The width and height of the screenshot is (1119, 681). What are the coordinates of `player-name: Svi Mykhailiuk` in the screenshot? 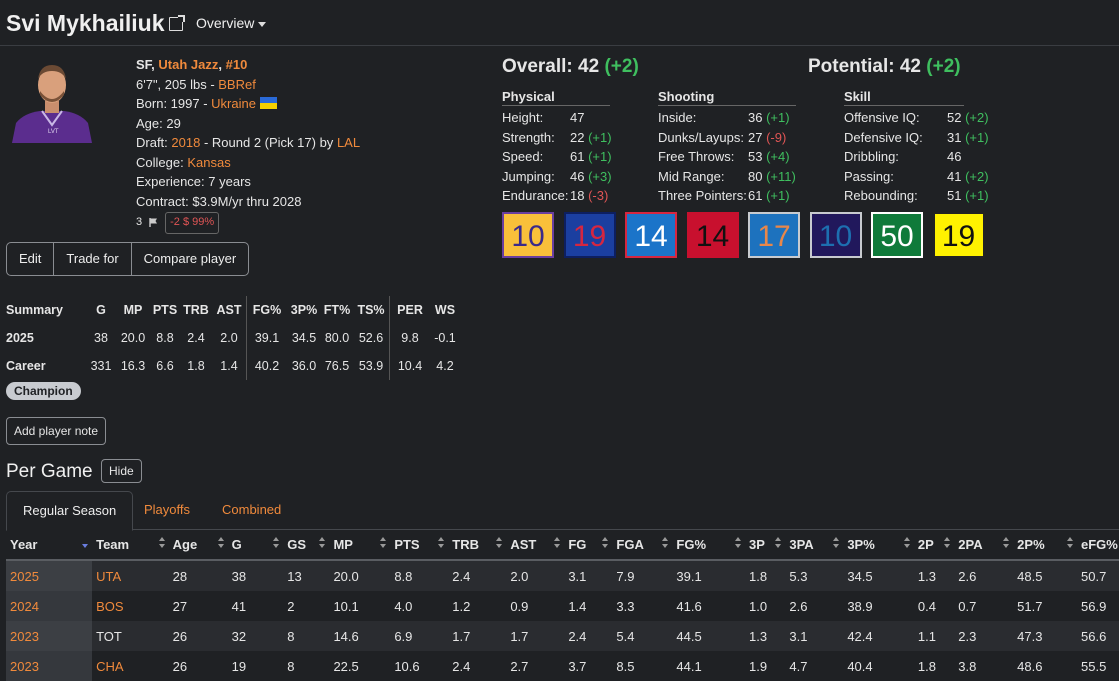 It's located at (85, 23).